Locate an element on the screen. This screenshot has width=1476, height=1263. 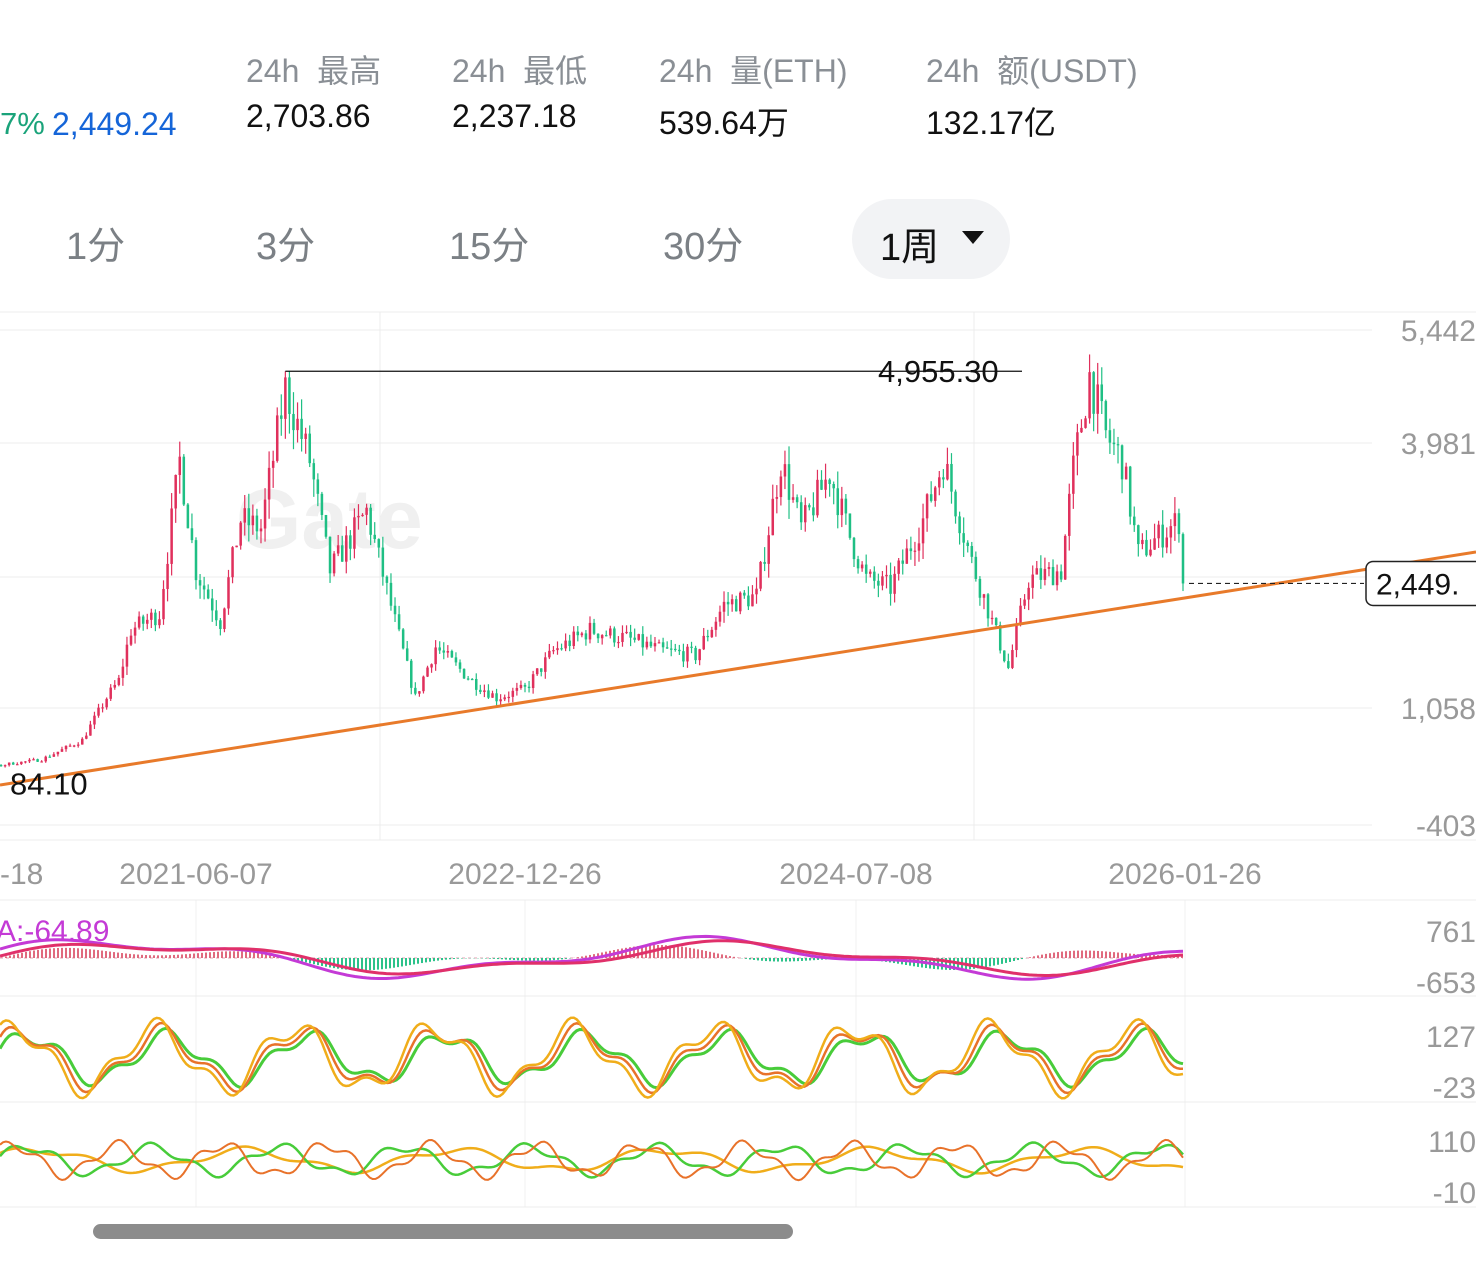
stat-label: 24h 量(ETH) is located at coordinates (753, 71).